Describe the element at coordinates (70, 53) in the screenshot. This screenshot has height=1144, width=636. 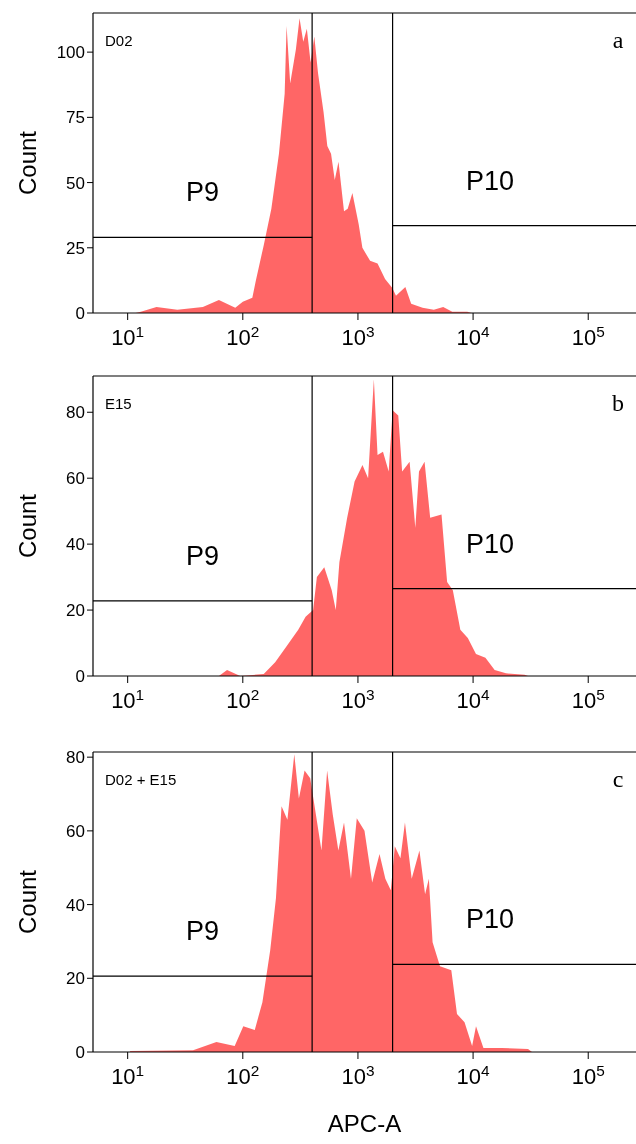
I see `y-tick-label: 100` at that location.